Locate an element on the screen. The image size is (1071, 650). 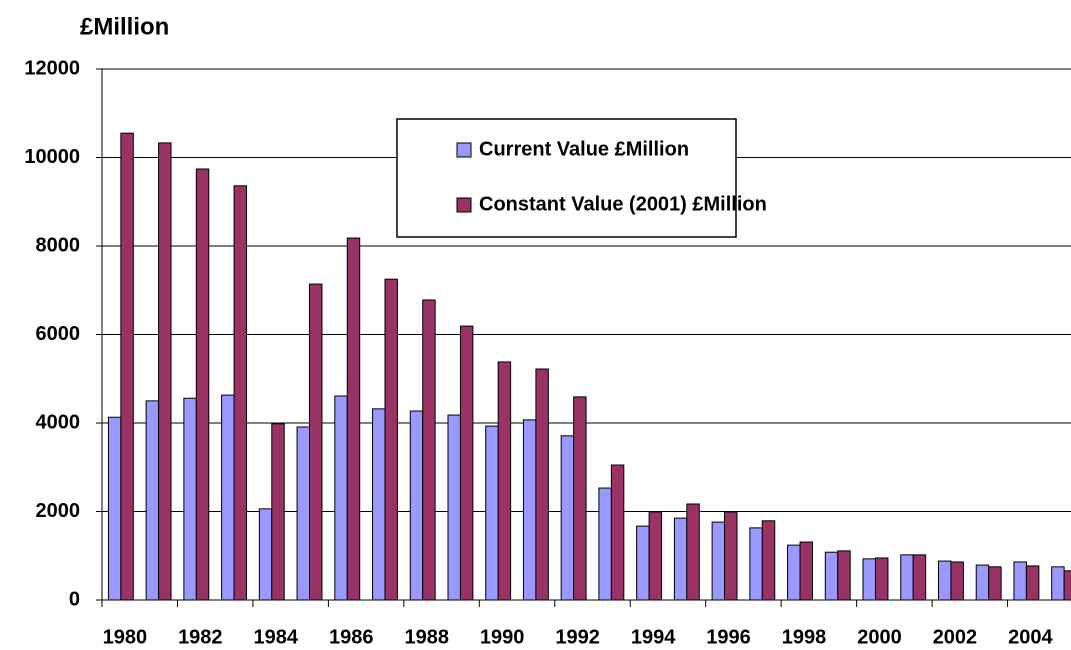
x-tick-label: 1990 is located at coordinates (502, 637).